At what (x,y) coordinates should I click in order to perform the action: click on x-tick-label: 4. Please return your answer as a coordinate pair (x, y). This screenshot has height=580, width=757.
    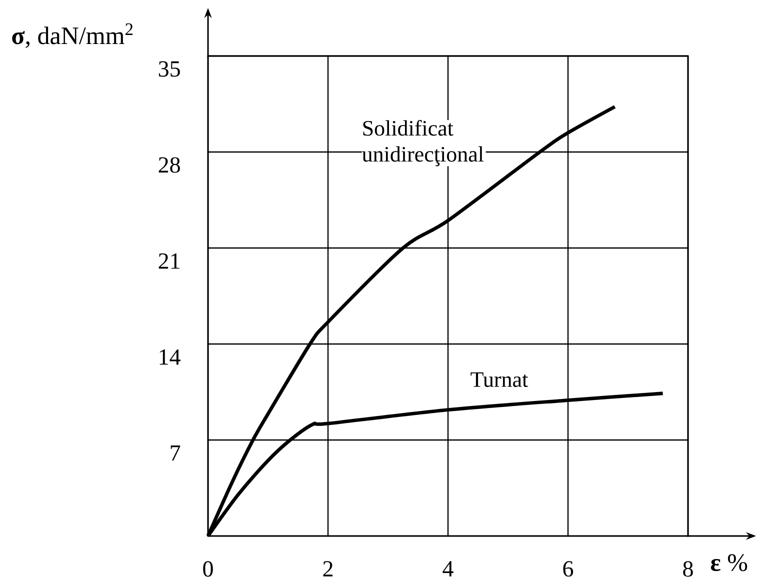
    Looking at the image, I should click on (448, 568).